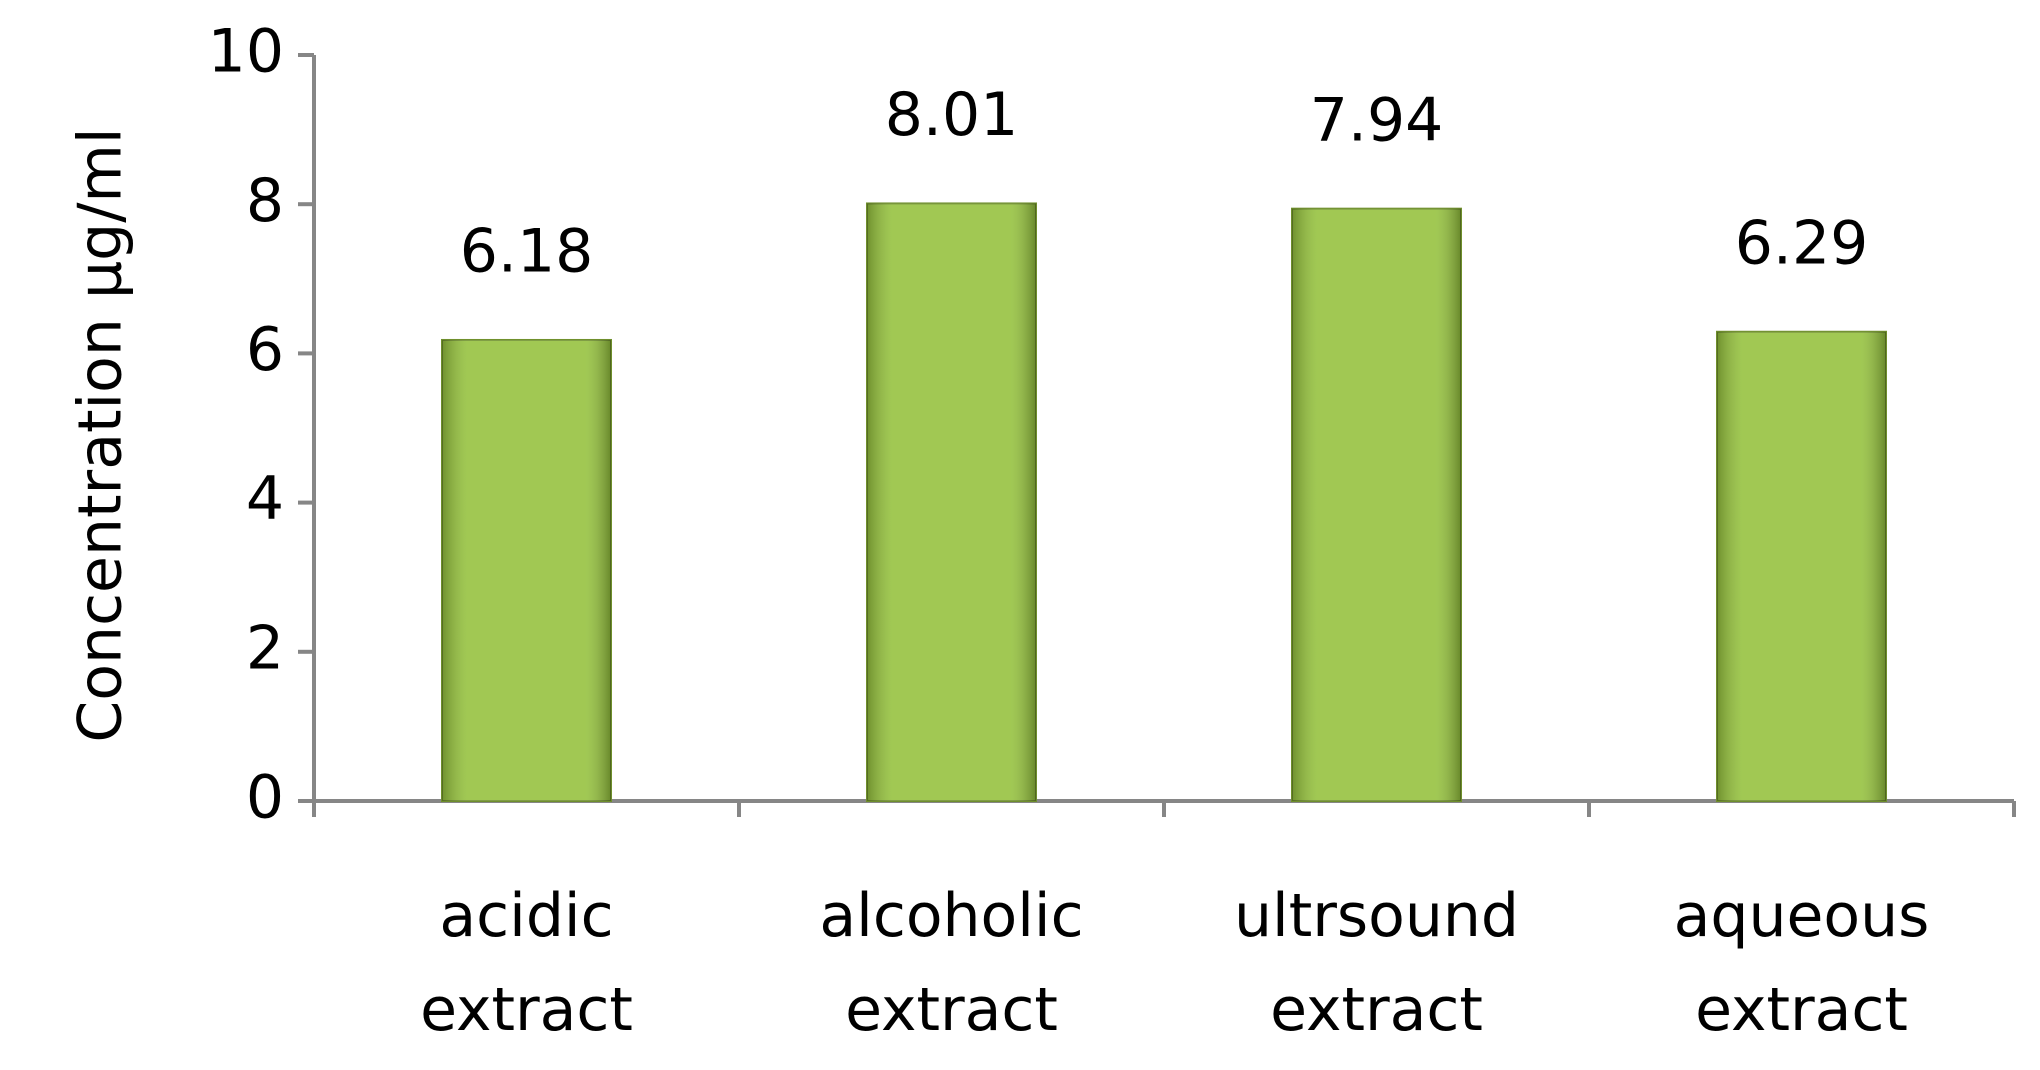  Describe the element at coordinates (246, 52) in the screenshot. I see `y-tick-label: 10` at that location.